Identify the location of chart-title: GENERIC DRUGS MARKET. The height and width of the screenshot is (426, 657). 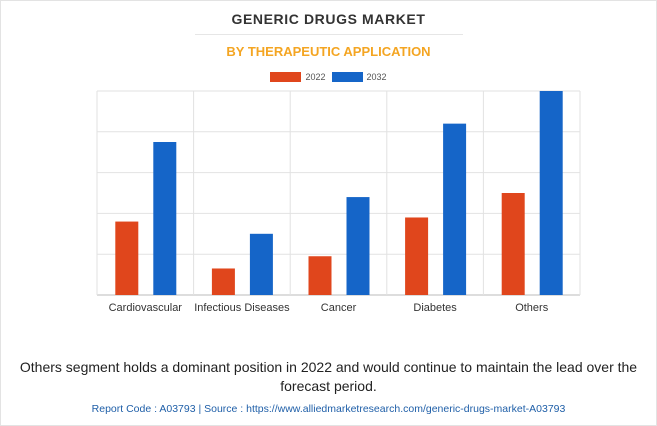
(328, 19).